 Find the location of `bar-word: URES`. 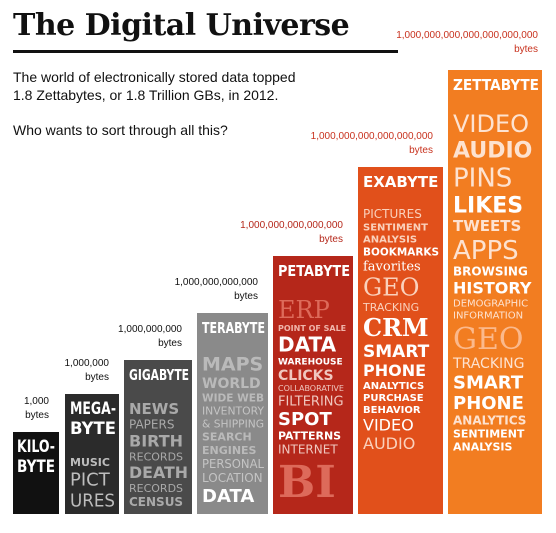

bar-word: URES is located at coordinates (92, 500).